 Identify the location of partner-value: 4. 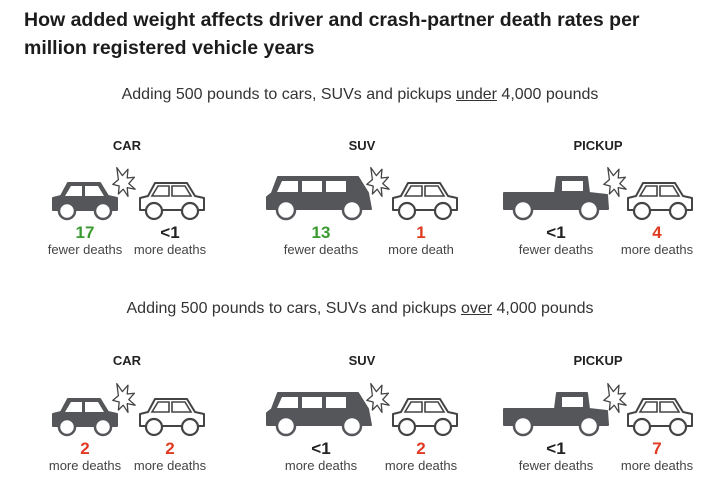
(657, 232).